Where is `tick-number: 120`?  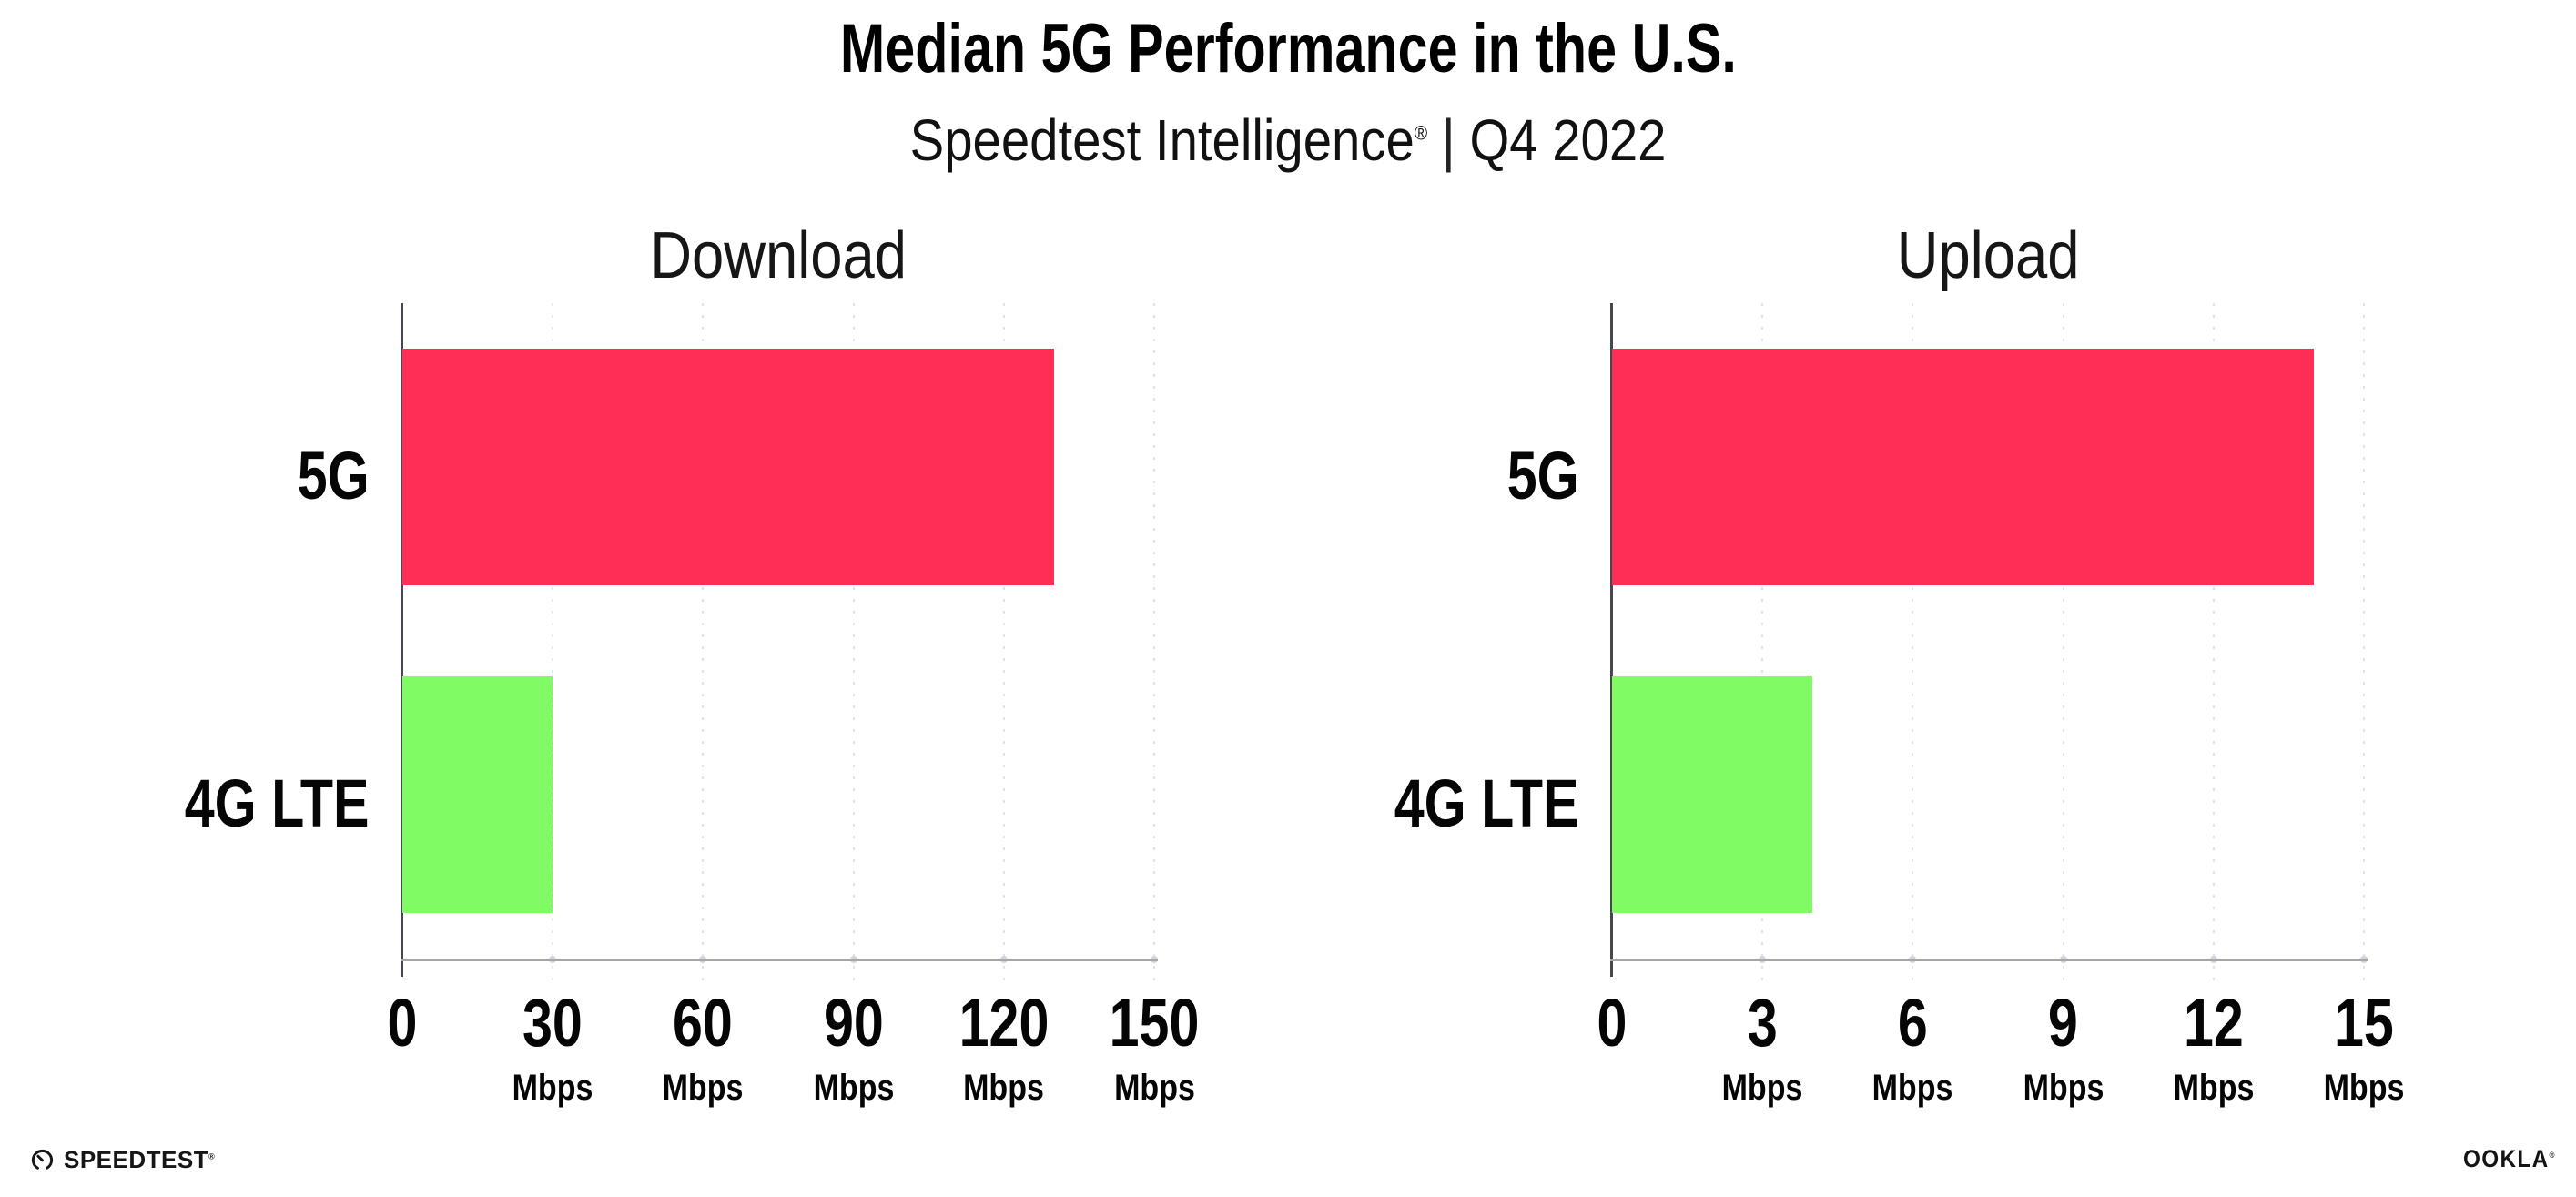
tick-number: 120 is located at coordinates (1004, 1023).